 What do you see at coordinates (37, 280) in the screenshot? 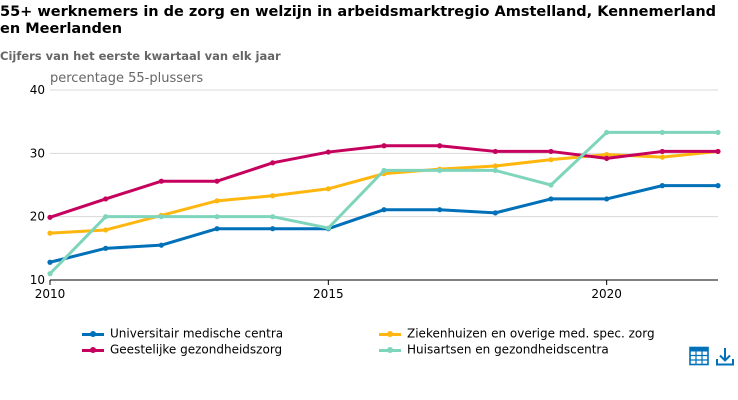
I see `y-tick-label: 10` at bounding box center [37, 280].